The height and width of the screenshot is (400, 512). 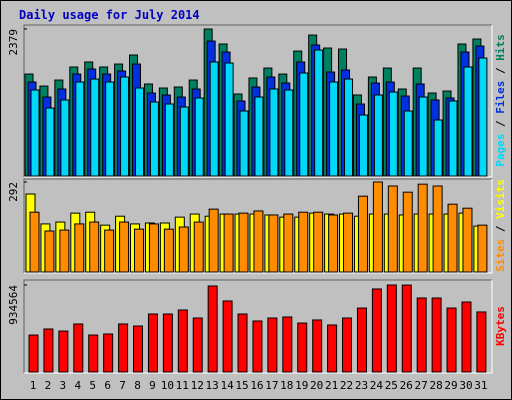 What do you see at coordinates (13, 305) in the screenshot?
I see `y-tick-label: 934564` at bounding box center [13, 305].